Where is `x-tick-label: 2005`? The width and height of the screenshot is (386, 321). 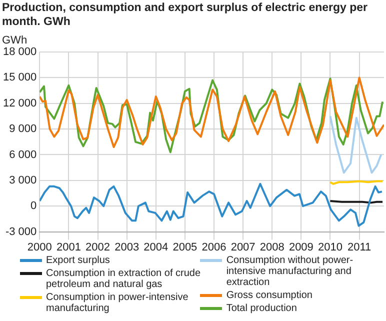 x-tick-label: 2005 is located at coordinates (185, 247).